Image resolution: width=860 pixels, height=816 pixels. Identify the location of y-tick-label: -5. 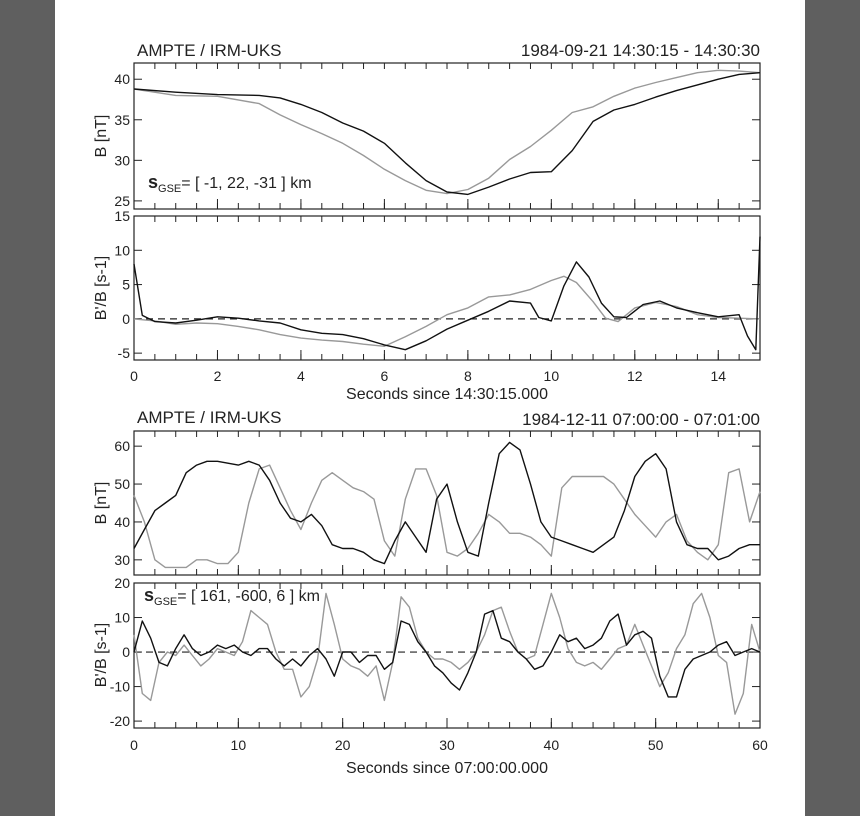
(124, 353).